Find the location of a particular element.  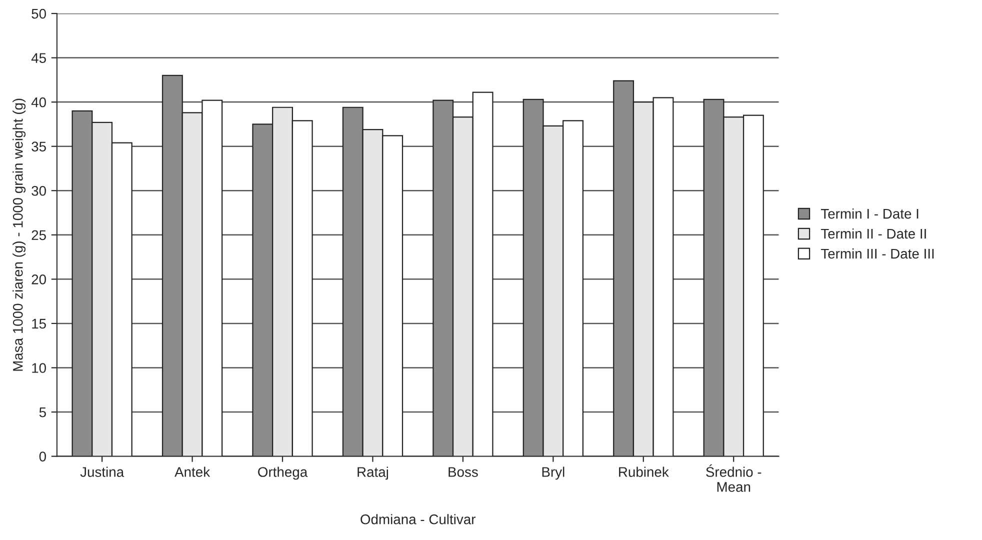

x-tick-label: Rubinek is located at coordinates (644, 471).